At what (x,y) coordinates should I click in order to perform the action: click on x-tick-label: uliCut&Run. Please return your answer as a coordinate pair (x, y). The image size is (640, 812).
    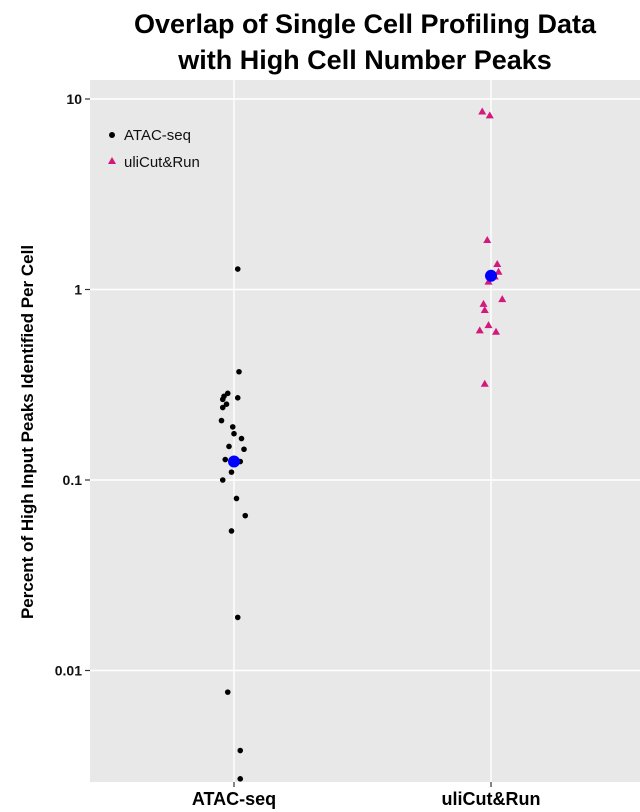
    Looking at the image, I should click on (491, 799).